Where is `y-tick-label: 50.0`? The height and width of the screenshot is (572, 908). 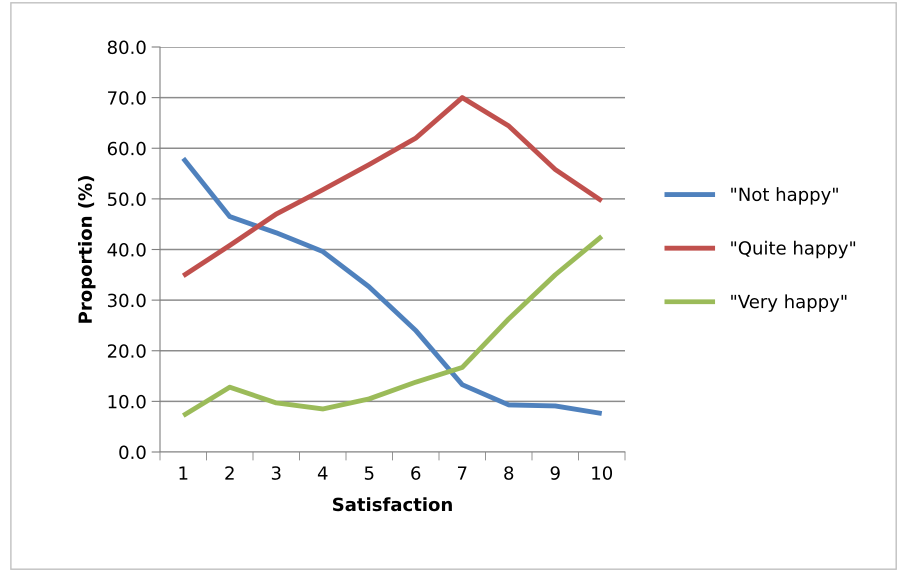 y-tick-label: 50.0 is located at coordinates (127, 199).